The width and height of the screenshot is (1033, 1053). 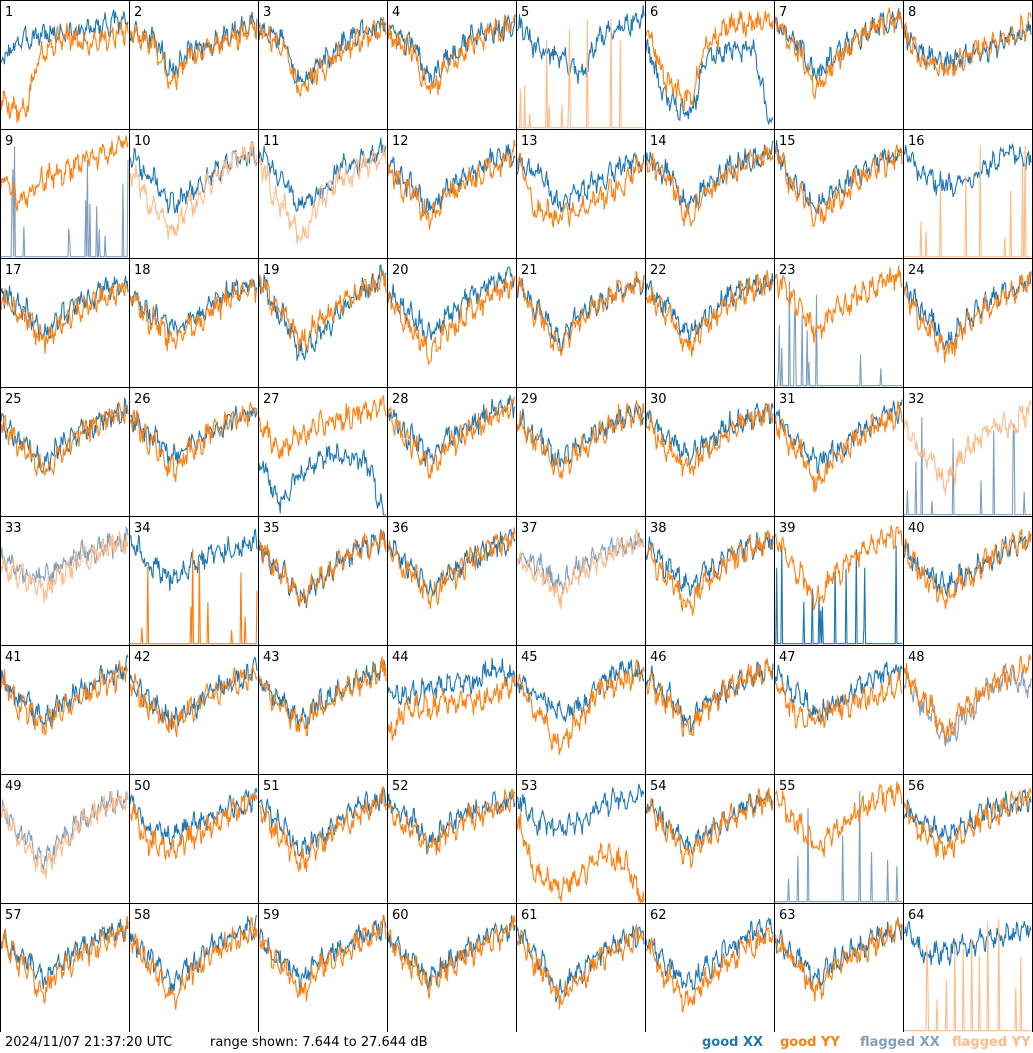 I want to click on panel-label: 37, so click(x=529, y=528).